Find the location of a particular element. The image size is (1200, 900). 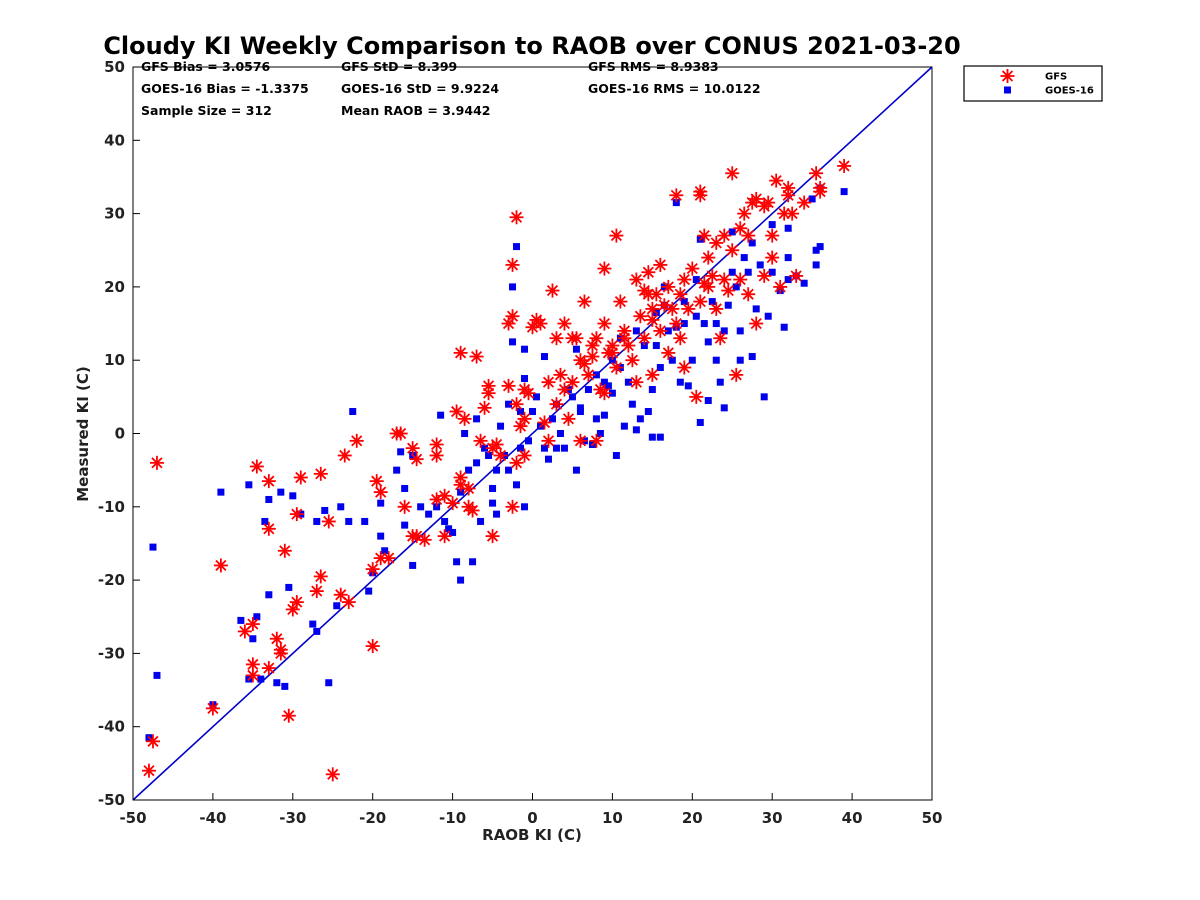

x-axis-label: RAOB KI (C) is located at coordinates (532, 835).